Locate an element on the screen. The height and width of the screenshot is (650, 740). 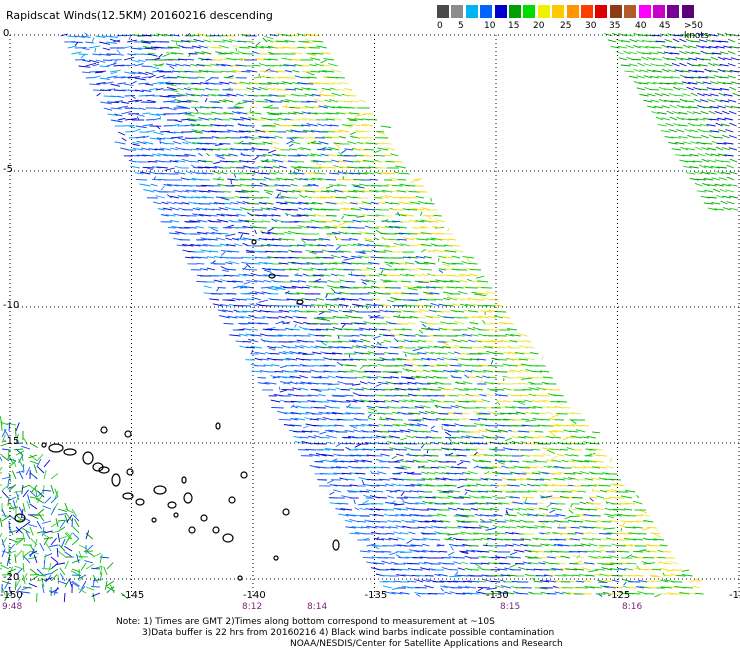
longitude-tick-label: -135 is located at coordinates (376, 595).